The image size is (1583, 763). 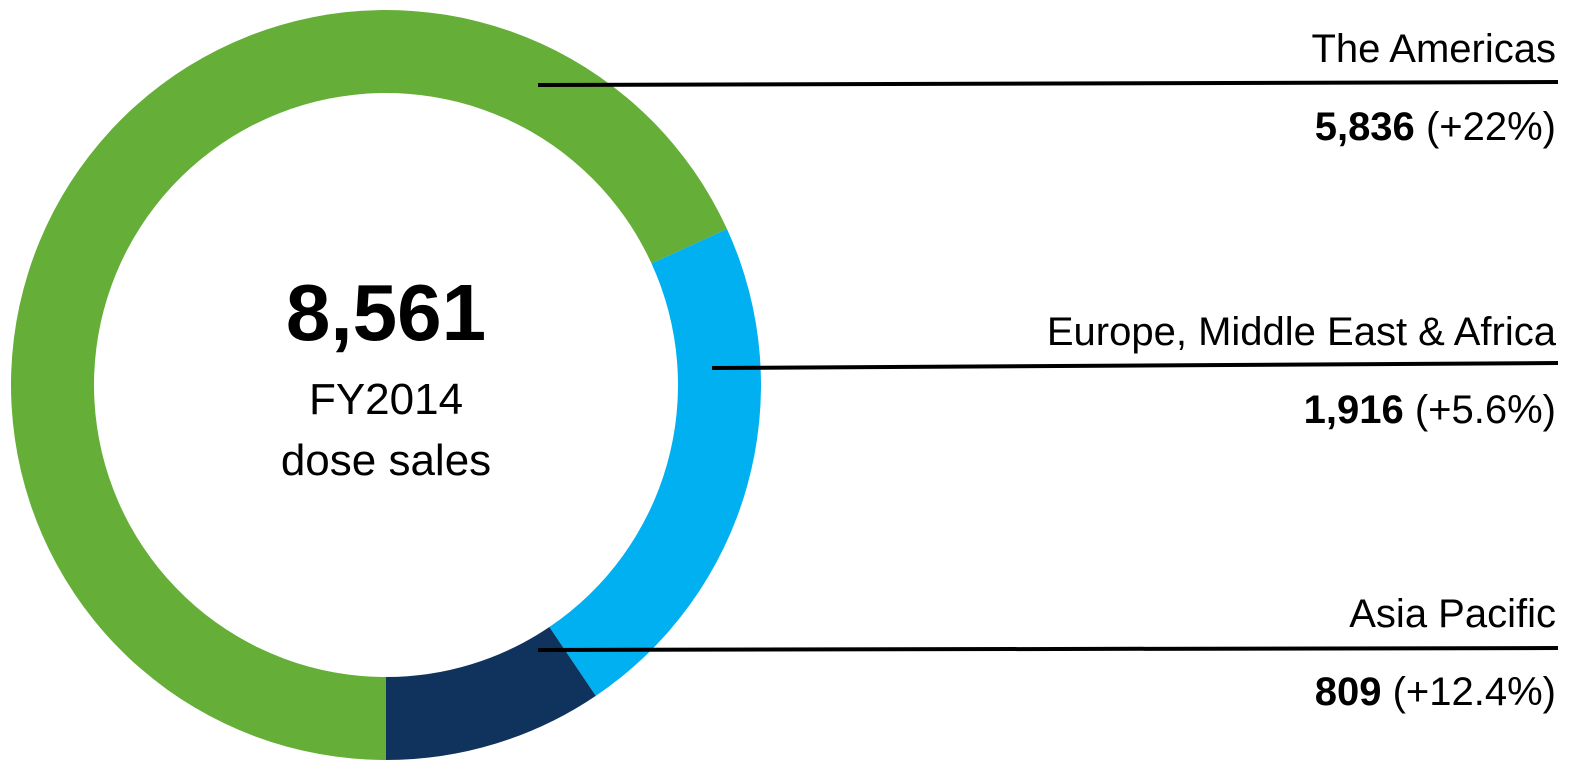 I want to click on region-value: 5,836 (+22%), so click(x=1435, y=127).